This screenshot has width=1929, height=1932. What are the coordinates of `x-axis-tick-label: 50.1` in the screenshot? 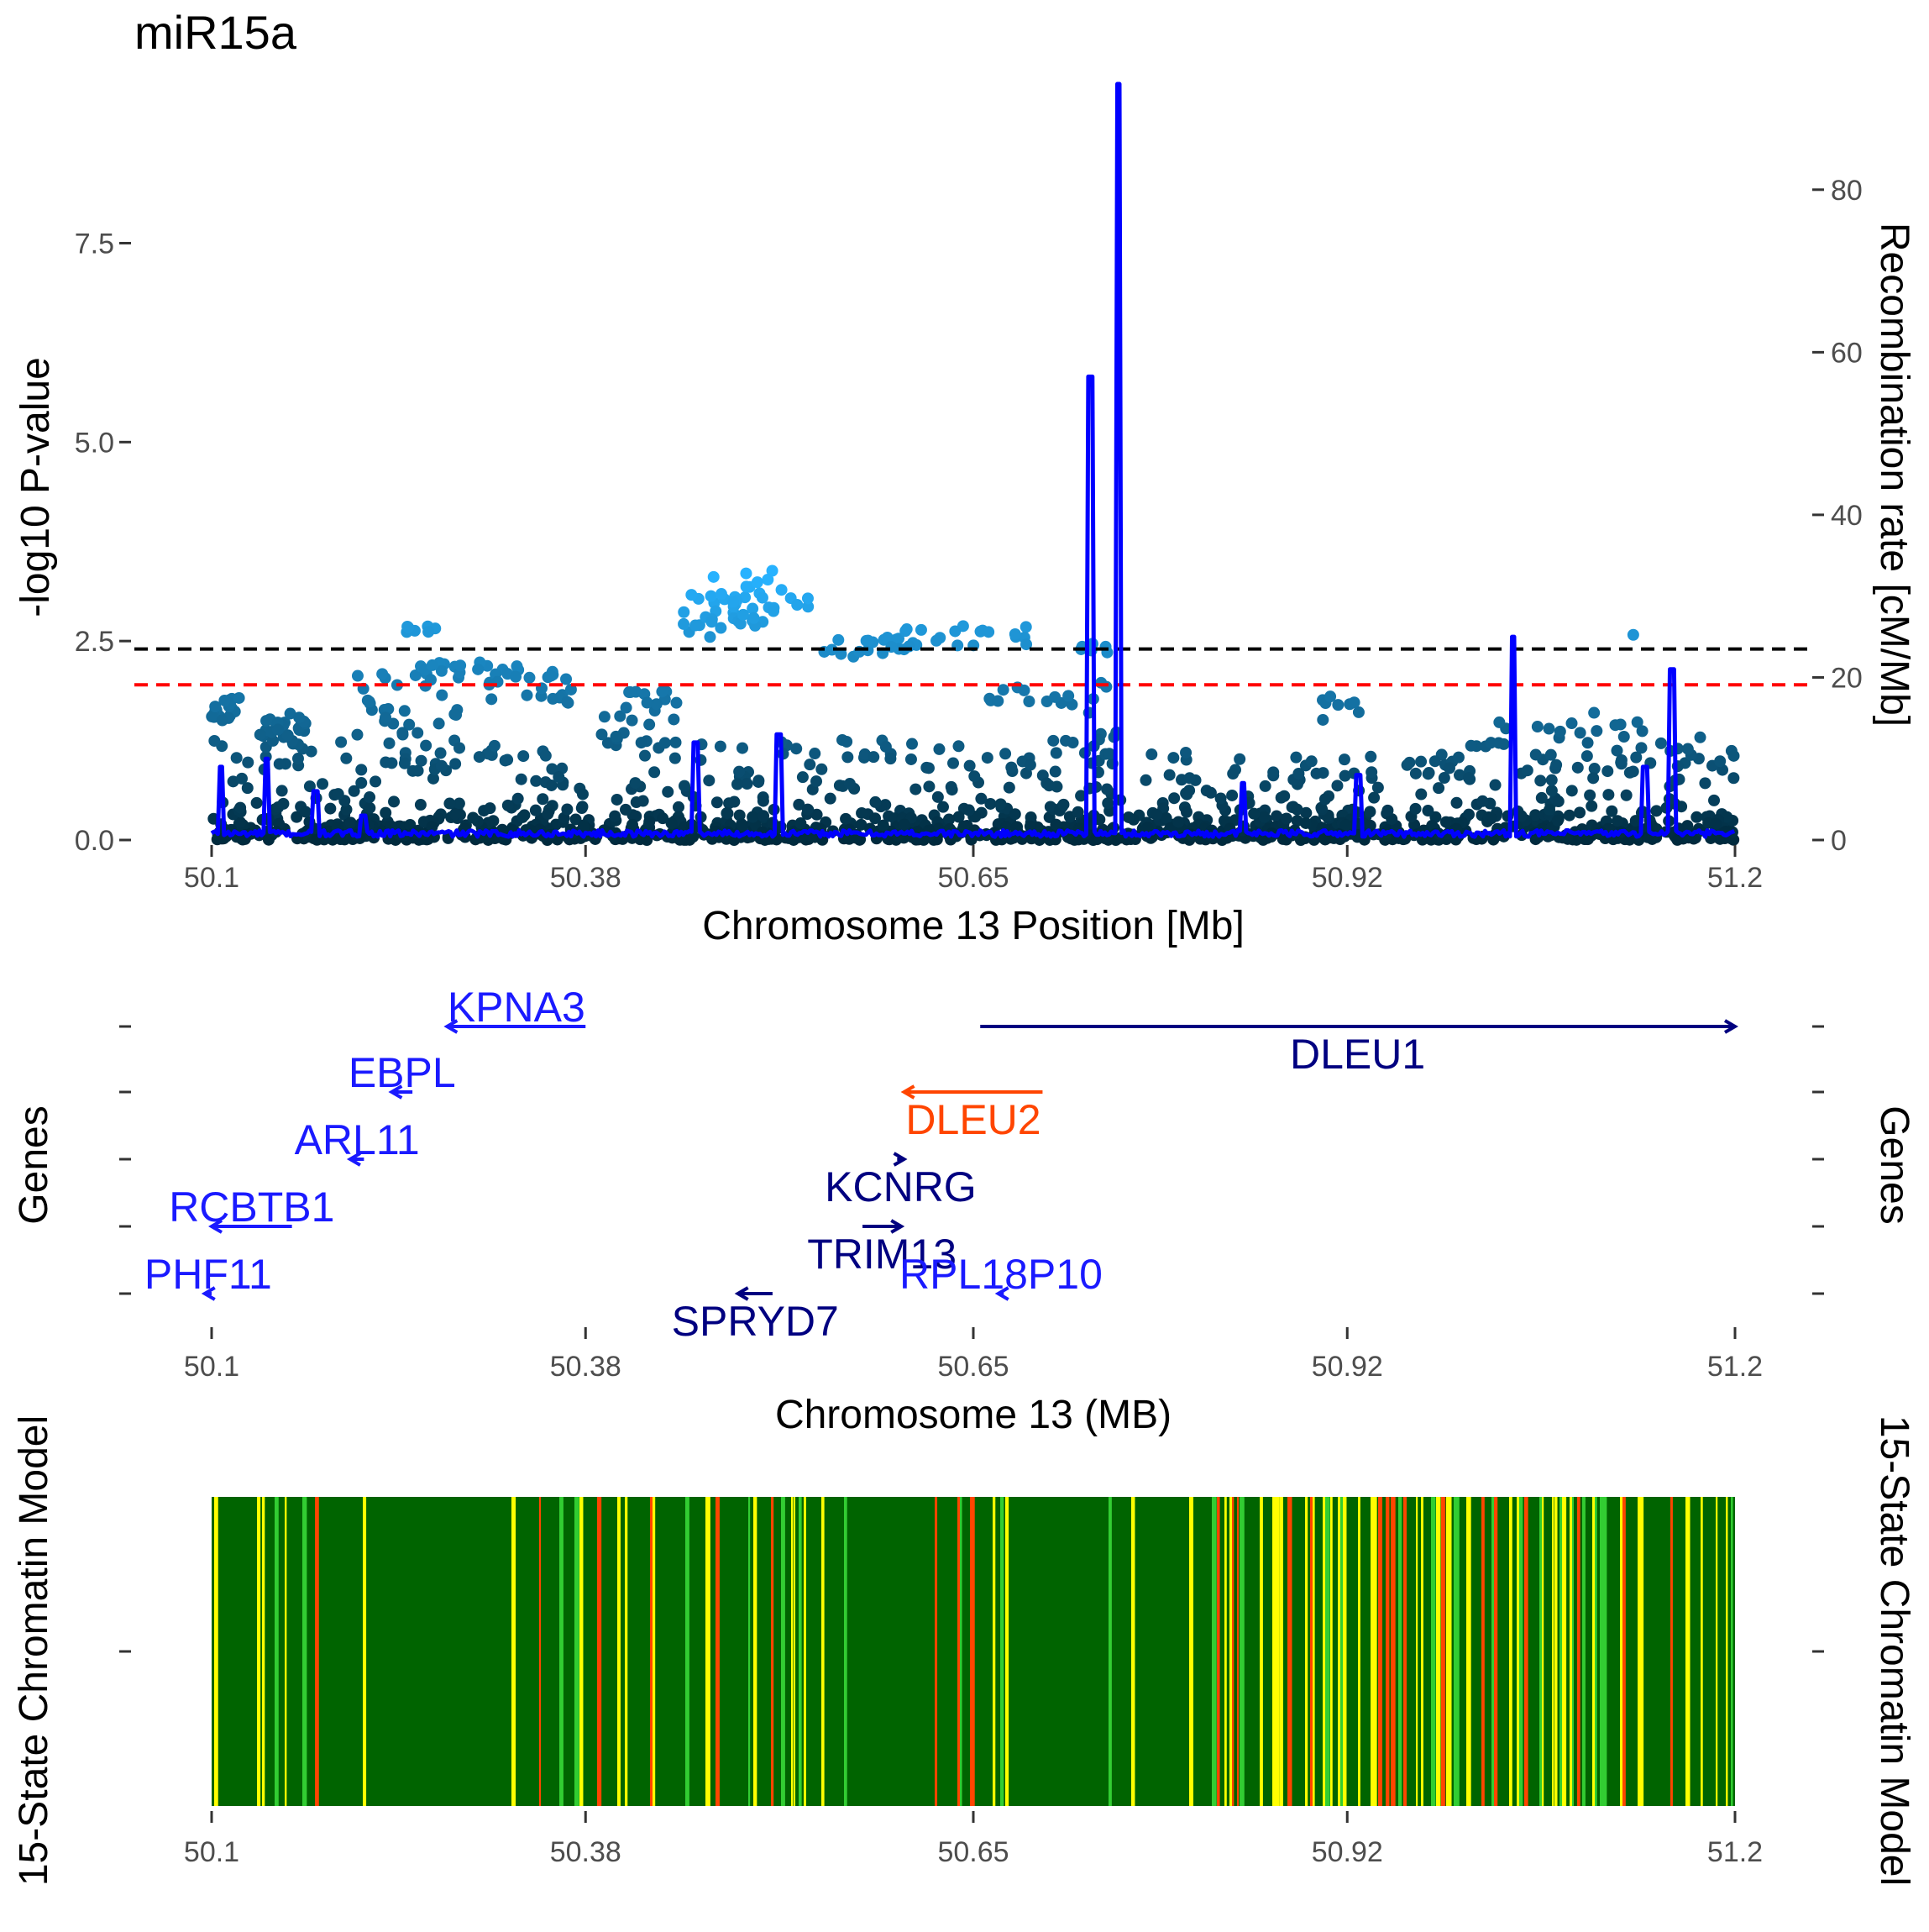 It's located at (211, 1852).